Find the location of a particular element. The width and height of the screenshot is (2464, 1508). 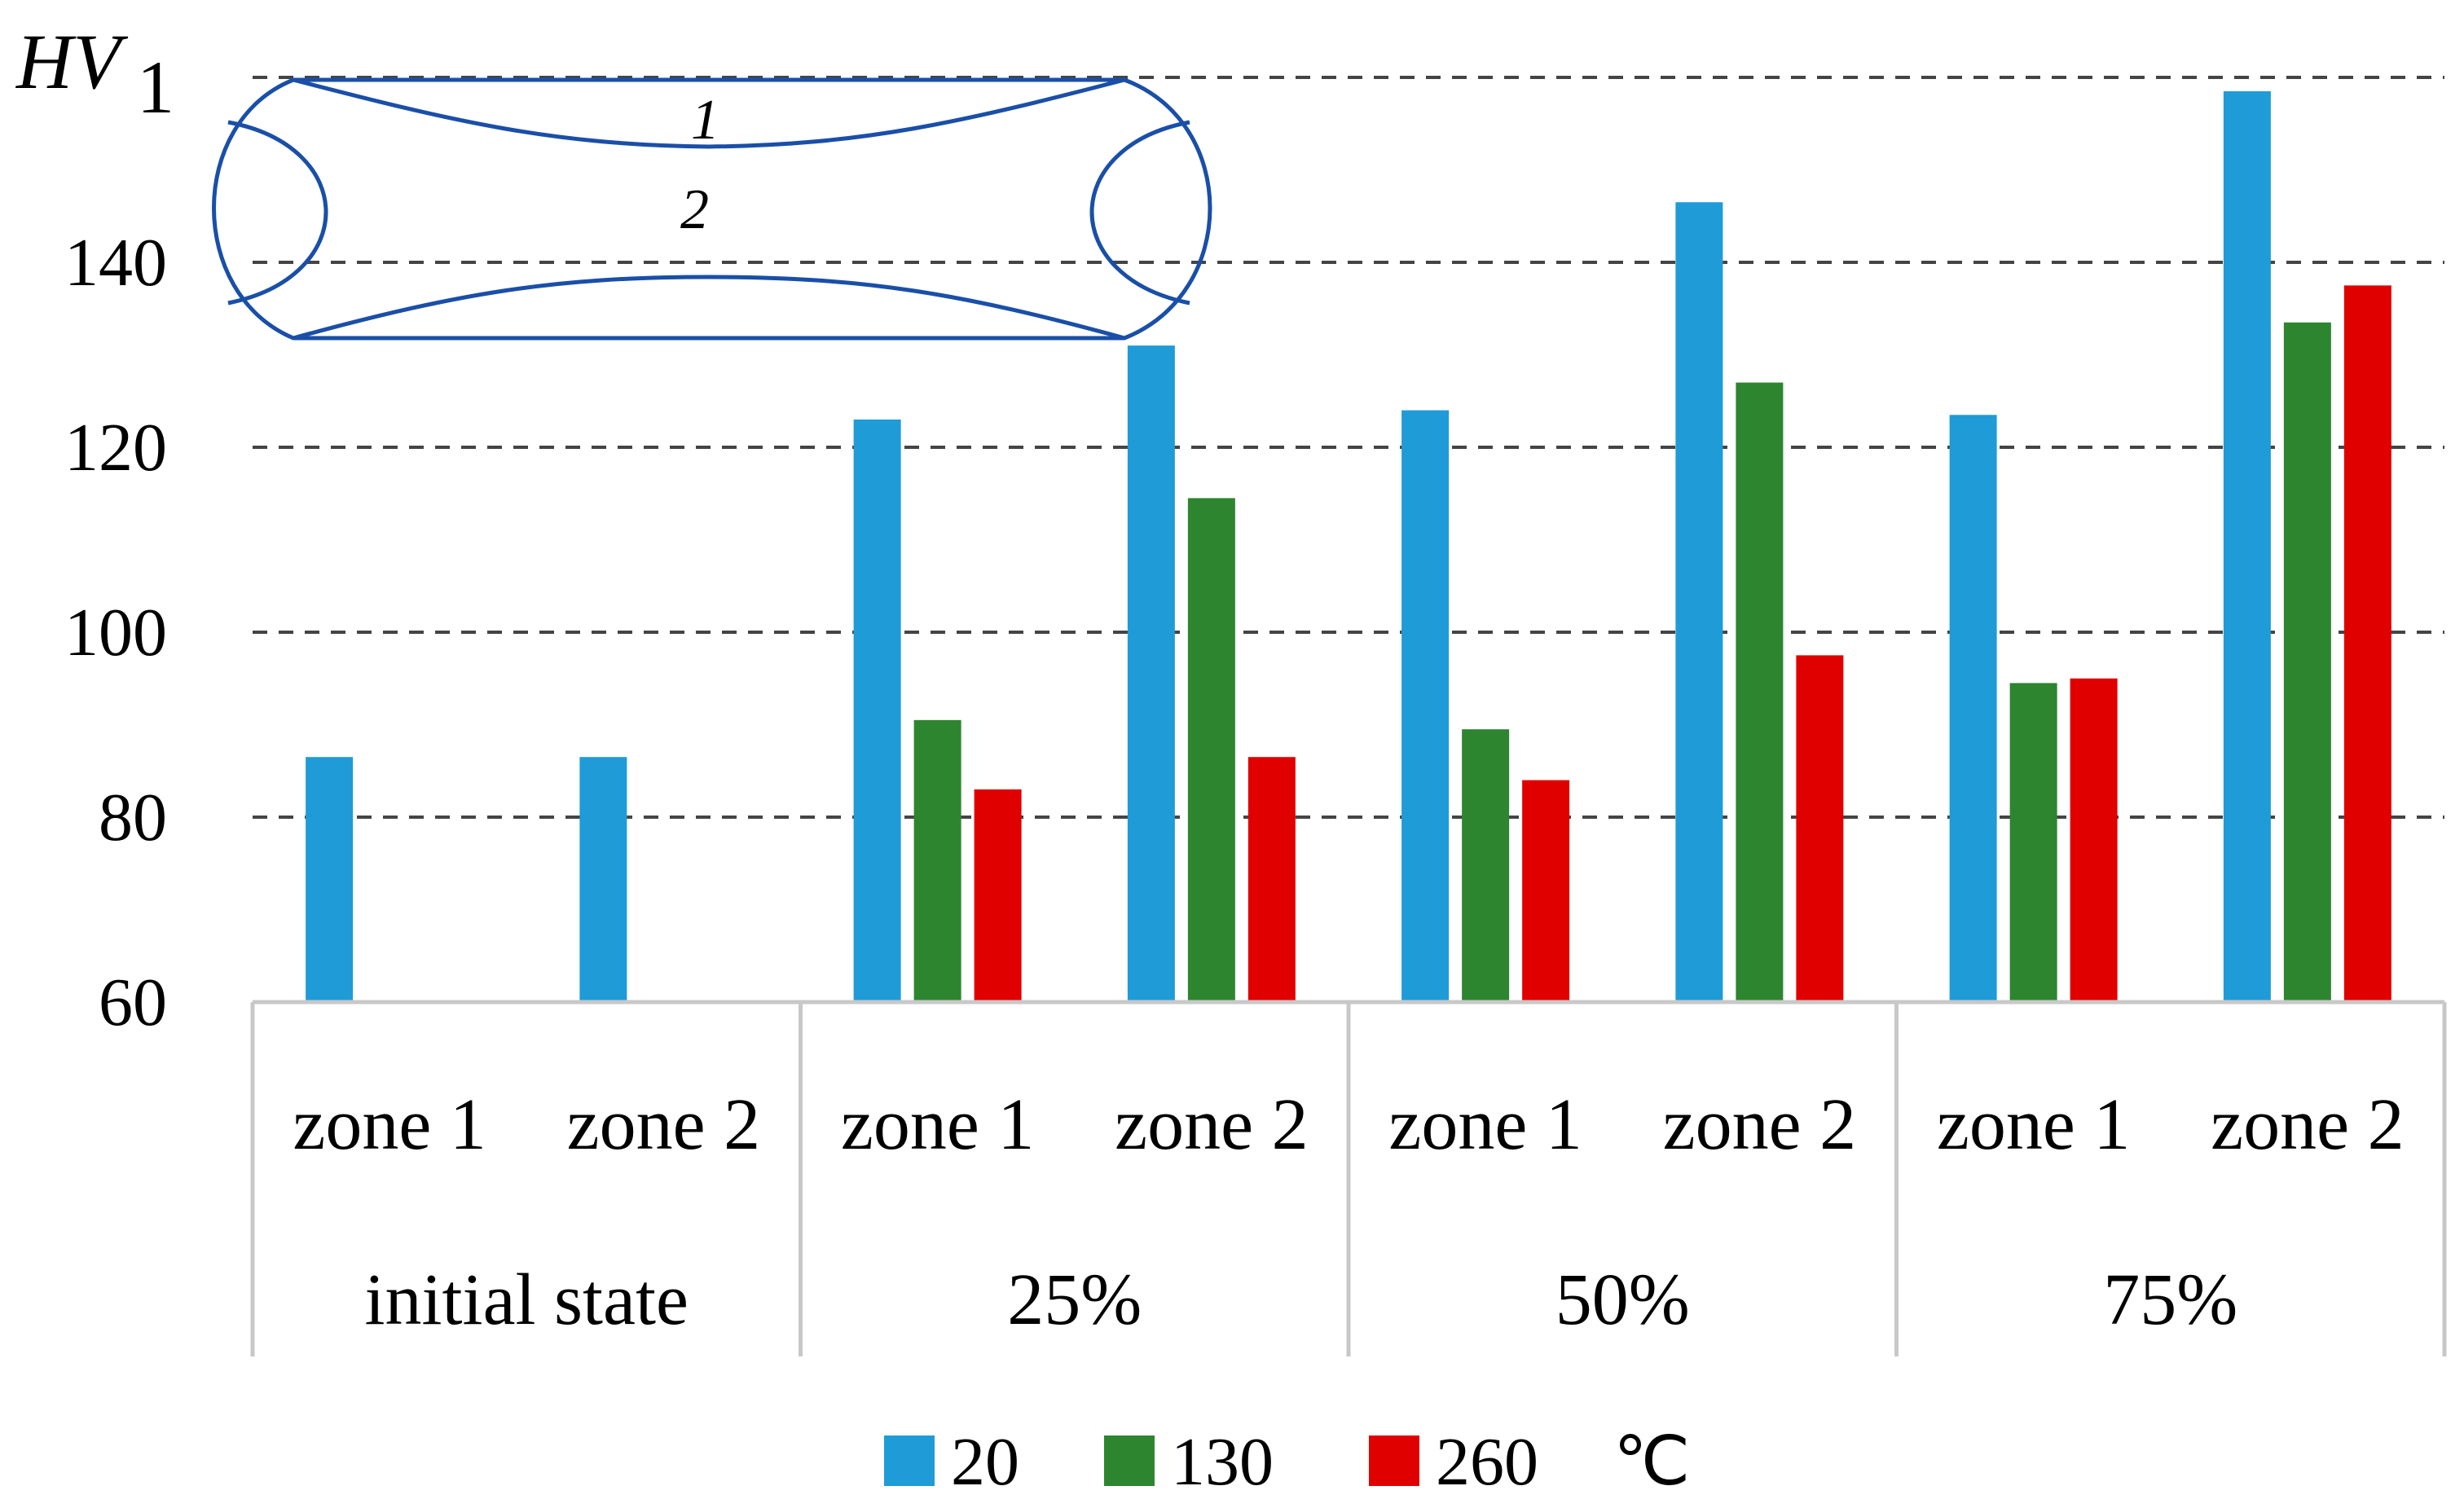

inset-zone-1-label: 1 is located at coordinates (705, 121).